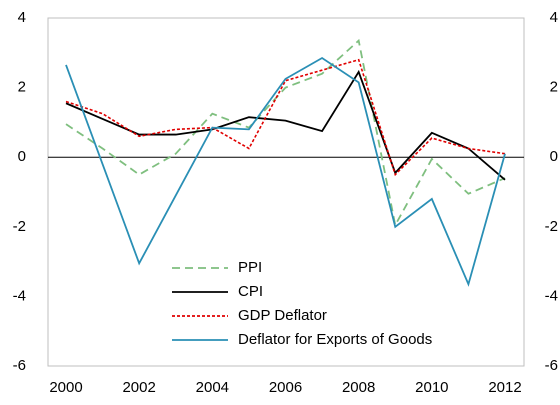 The width and height of the screenshot is (560, 405). I want to click on y2-tick-label: -4, so click(551, 295).